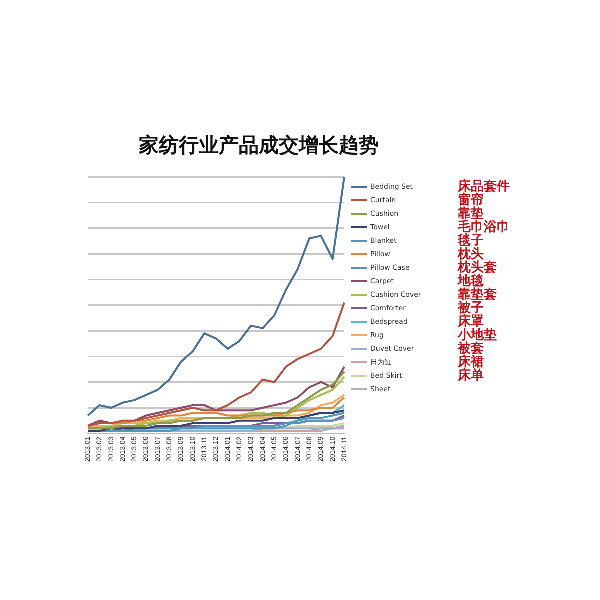 The height and width of the screenshot is (600, 600). What do you see at coordinates (470, 240) in the screenshot?
I see `text: 毯子` at bounding box center [470, 240].